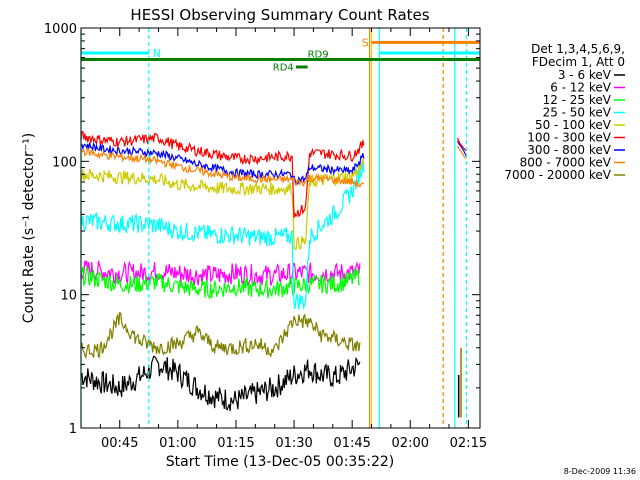 The width and height of the screenshot is (640, 480). What do you see at coordinates (569, 150) in the screenshot?
I see `legend-label: 300 - 800 keV` at bounding box center [569, 150].